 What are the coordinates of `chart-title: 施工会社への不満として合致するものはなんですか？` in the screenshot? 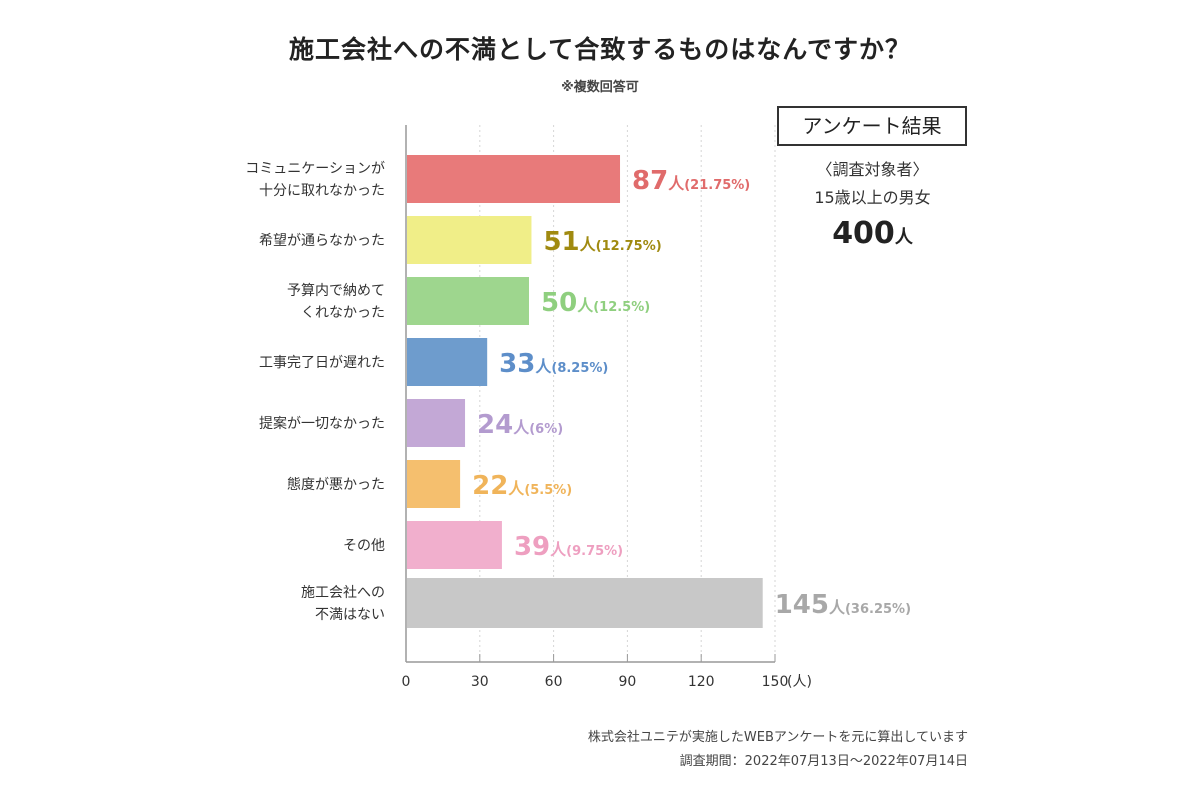 It's located at (599, 49).